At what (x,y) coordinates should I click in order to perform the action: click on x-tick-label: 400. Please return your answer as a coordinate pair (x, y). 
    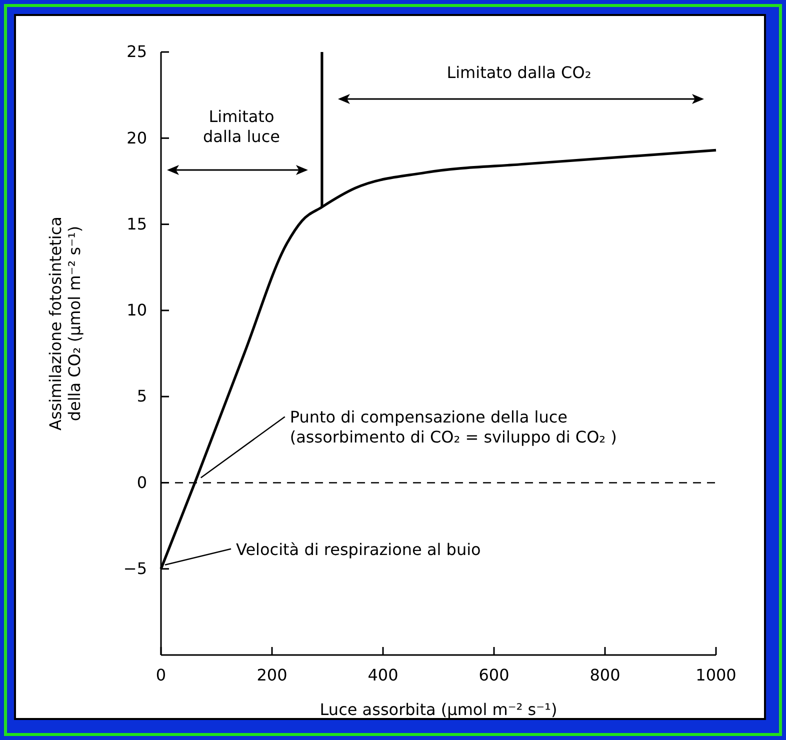
    Looking at the image, I should click on (383, 674).